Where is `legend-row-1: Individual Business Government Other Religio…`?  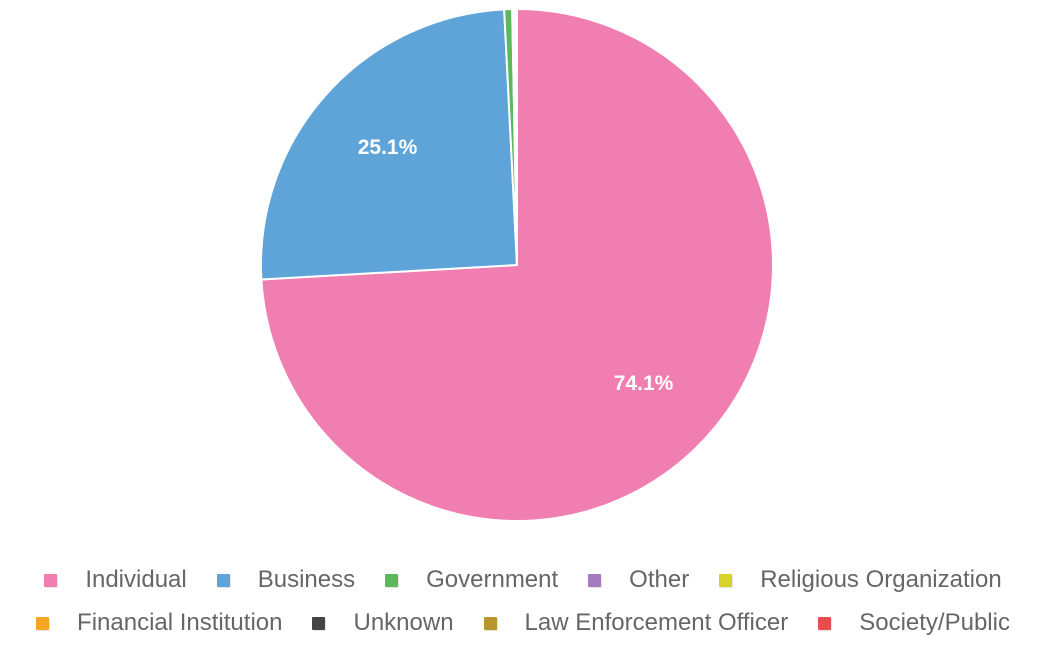
legend-row-1: Individual Business Government Other Religio… is located at coordinates (523, 580).